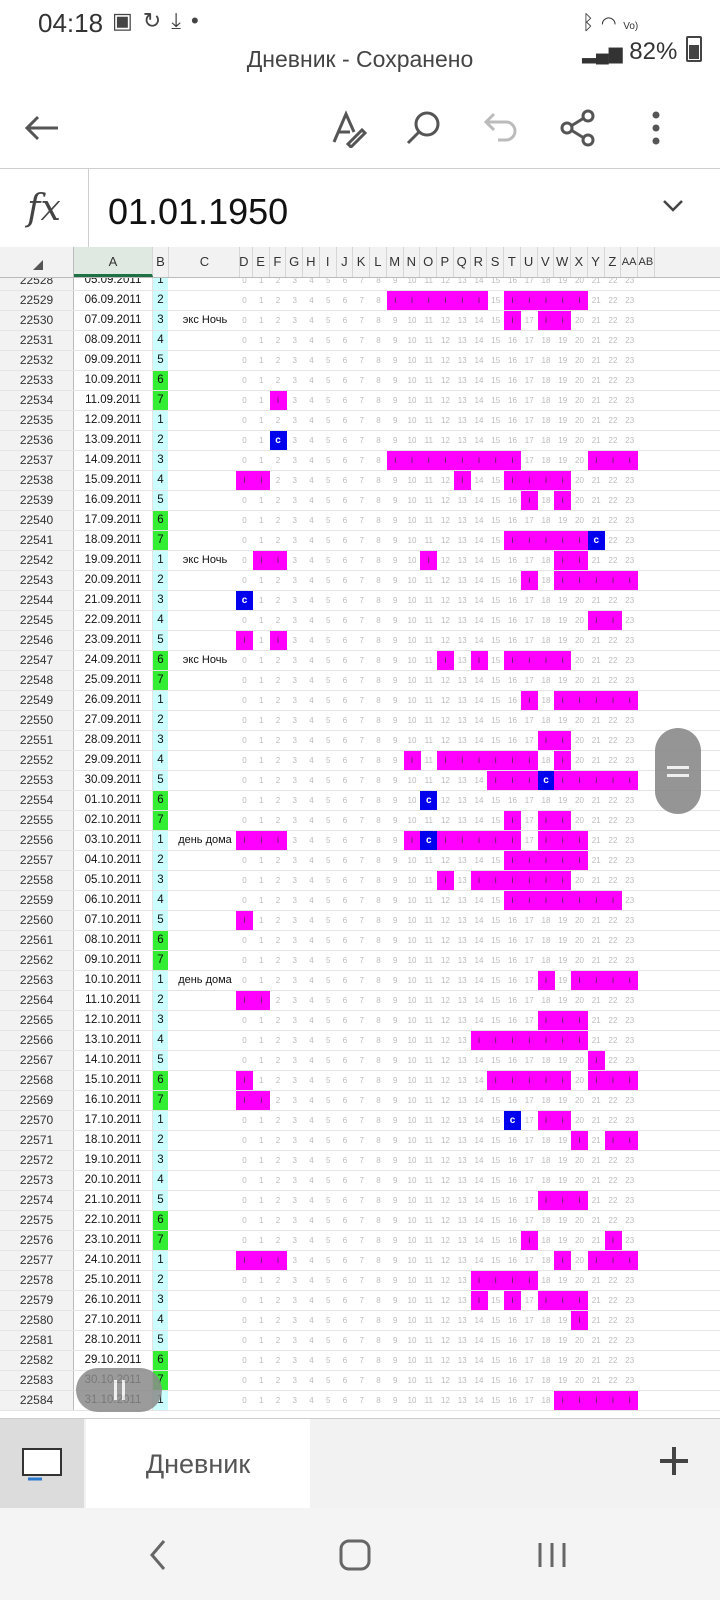  What do you see at coordinates (596, 1260) in the screenshot?
I see `cell-hour-21: i` at bounding box center [596, 1260].